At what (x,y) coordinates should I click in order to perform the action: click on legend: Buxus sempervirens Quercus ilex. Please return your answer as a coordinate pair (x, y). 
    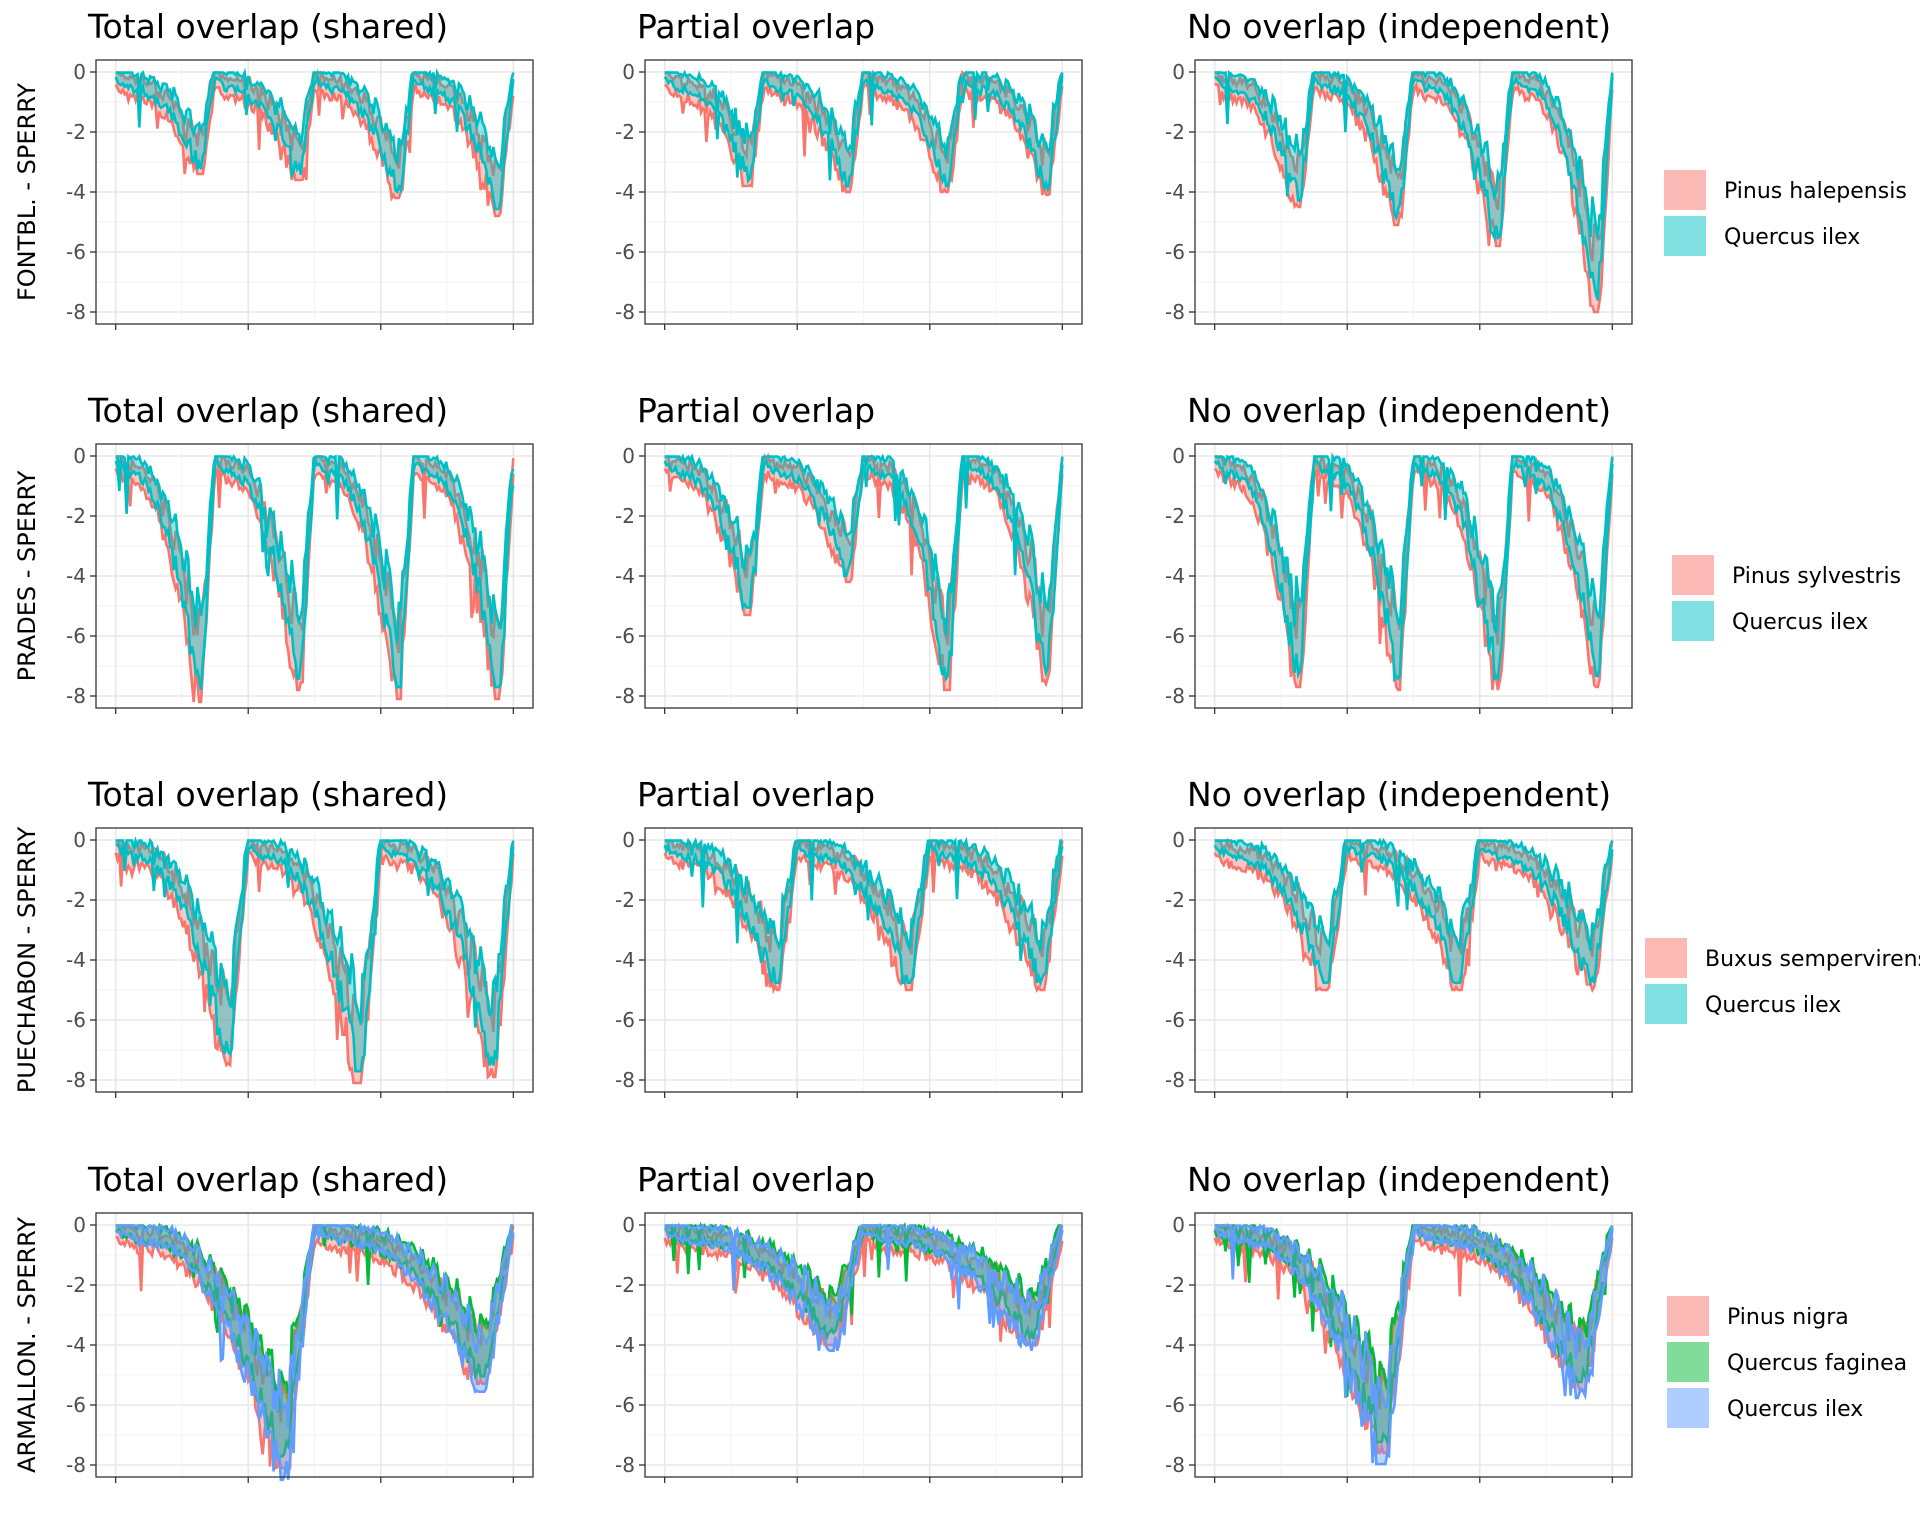
    Looking at the image, I should click on (1782, 981).